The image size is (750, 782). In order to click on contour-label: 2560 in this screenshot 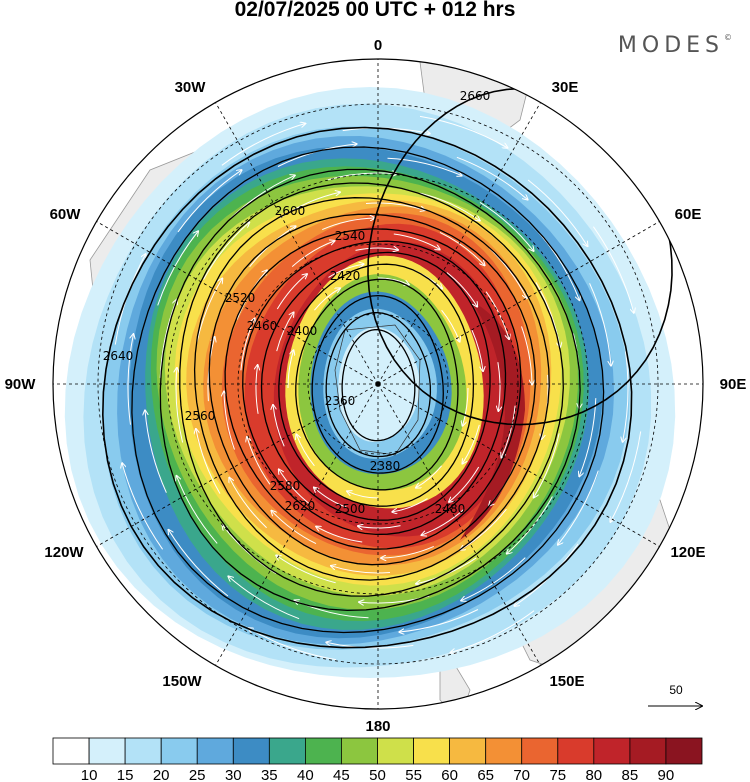, I will do `click(200, 416)`.